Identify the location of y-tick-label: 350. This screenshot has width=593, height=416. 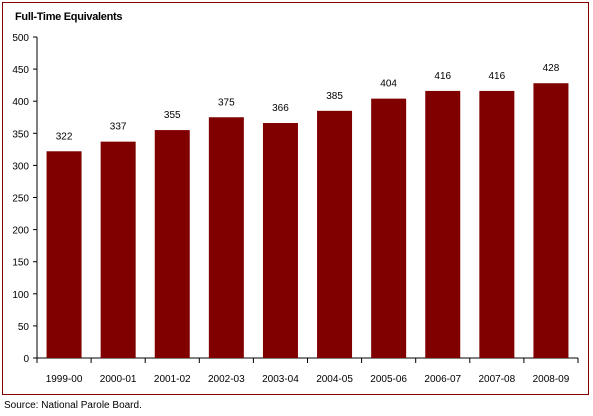
(20, 134).